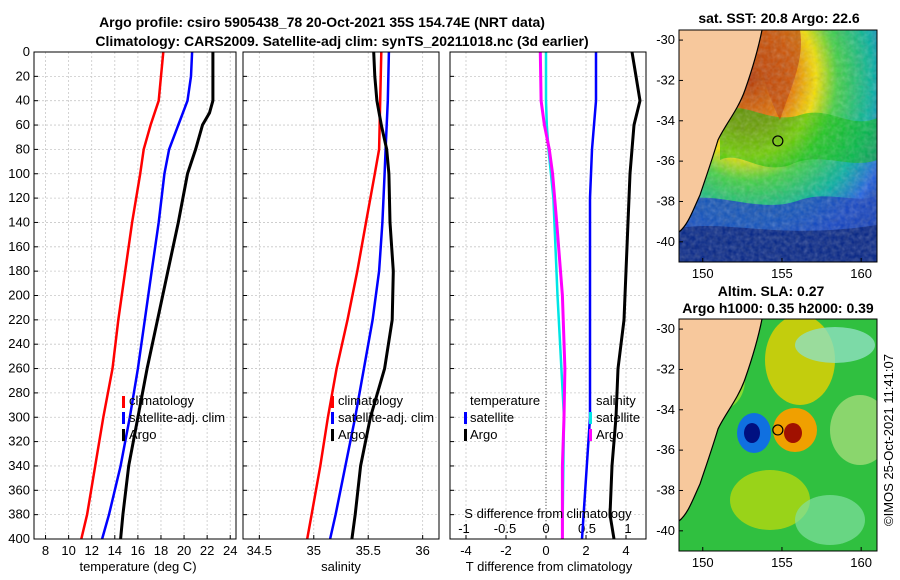 The width and height of the screenshot is (900, 580). I want to click on legend-t-argo-swatch, so click(465, 435).